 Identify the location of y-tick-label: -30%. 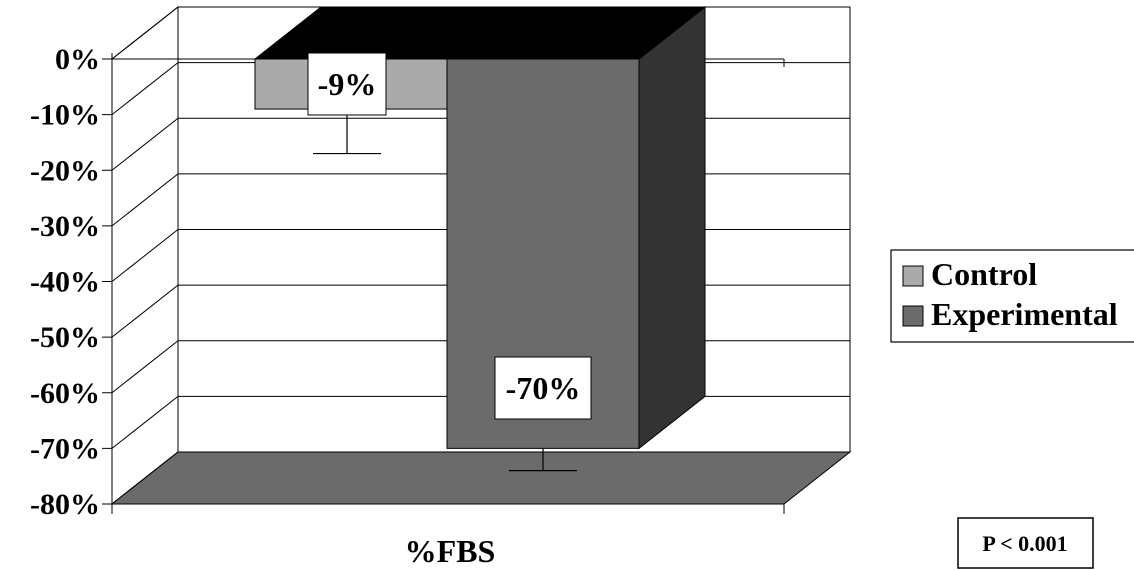
(65, 226).